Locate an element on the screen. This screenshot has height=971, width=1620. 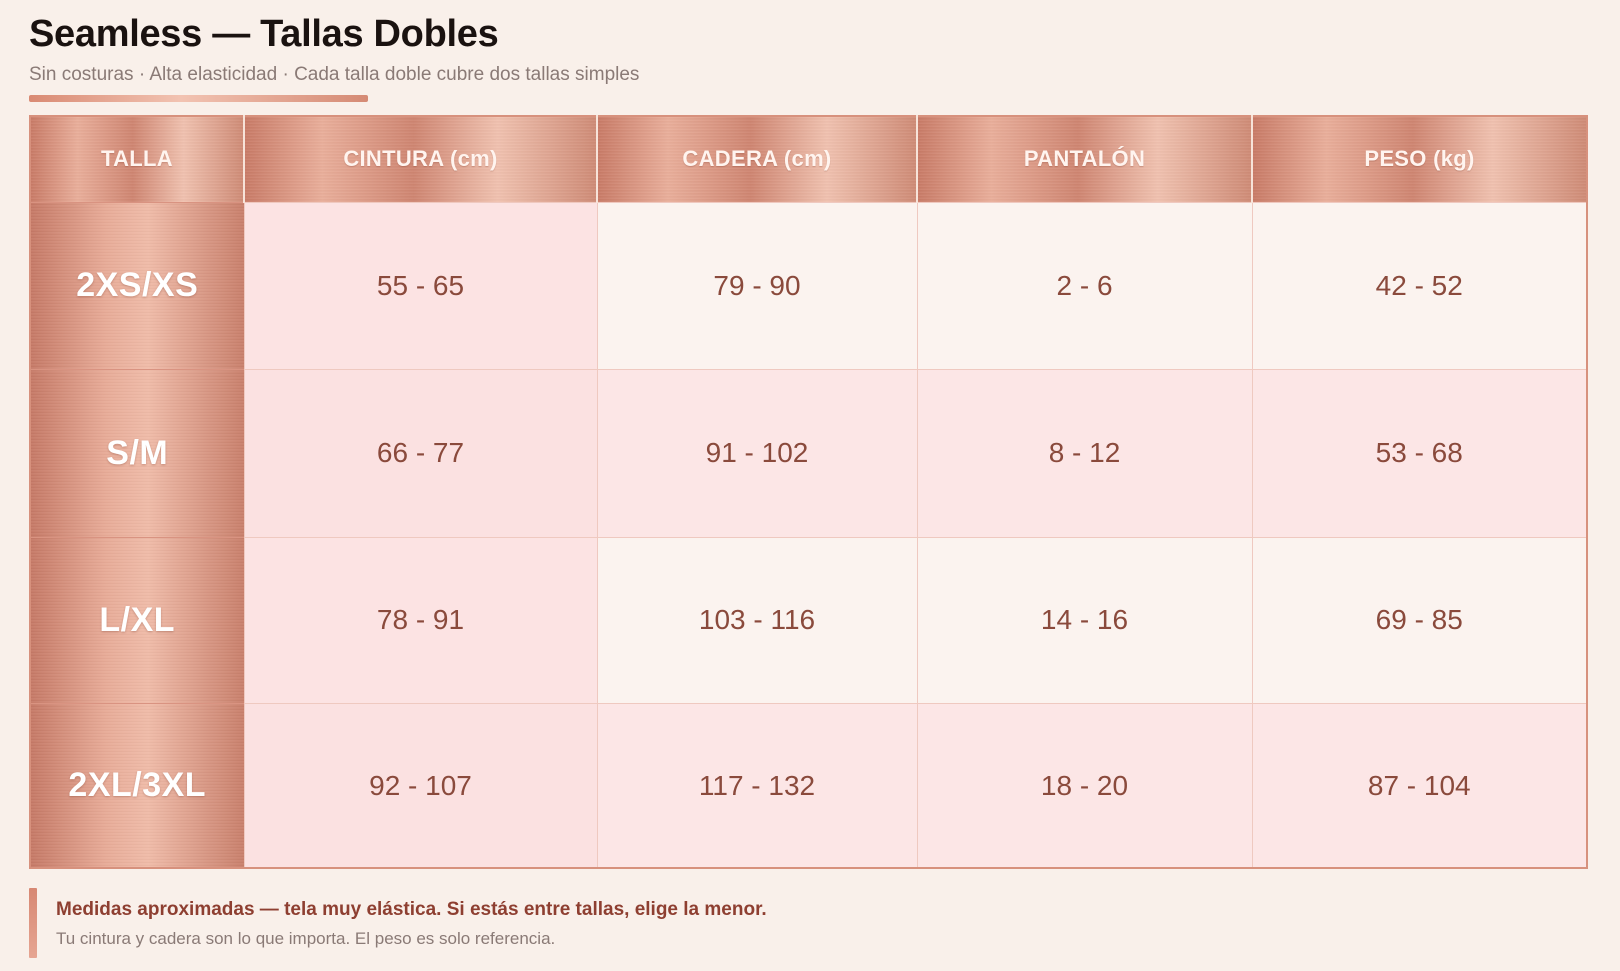
cintura-value: 66 - 77 is located at coordinates (420, 453).